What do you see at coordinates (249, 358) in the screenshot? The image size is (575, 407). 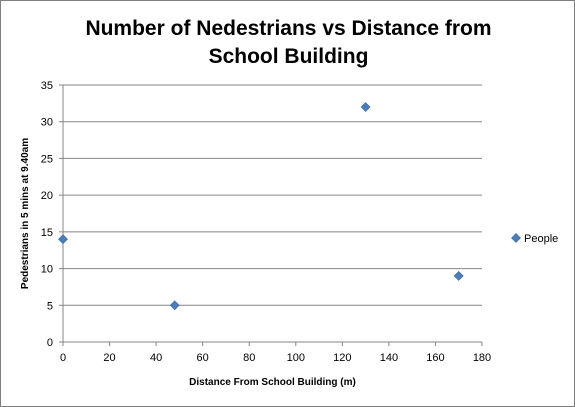 I see `x-tick-label-80: 80` at bounding box center [249, 358].